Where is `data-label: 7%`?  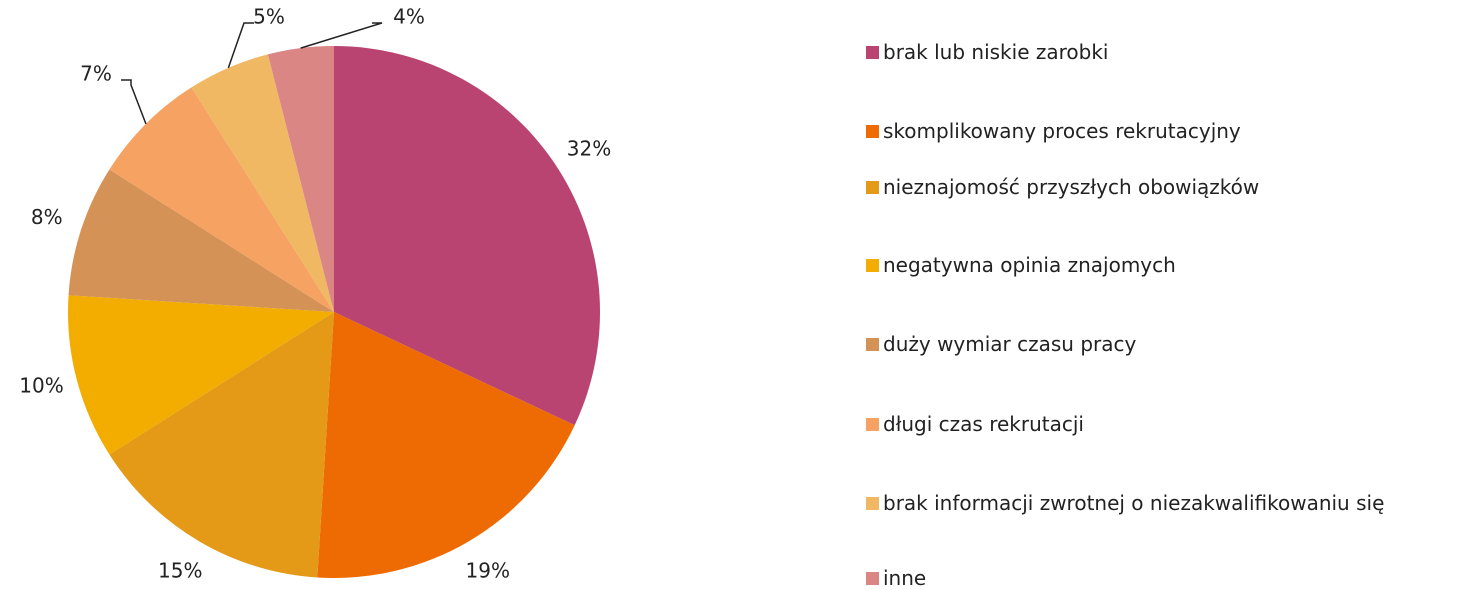 data-label: 7% is located at coordinates (96, 74).